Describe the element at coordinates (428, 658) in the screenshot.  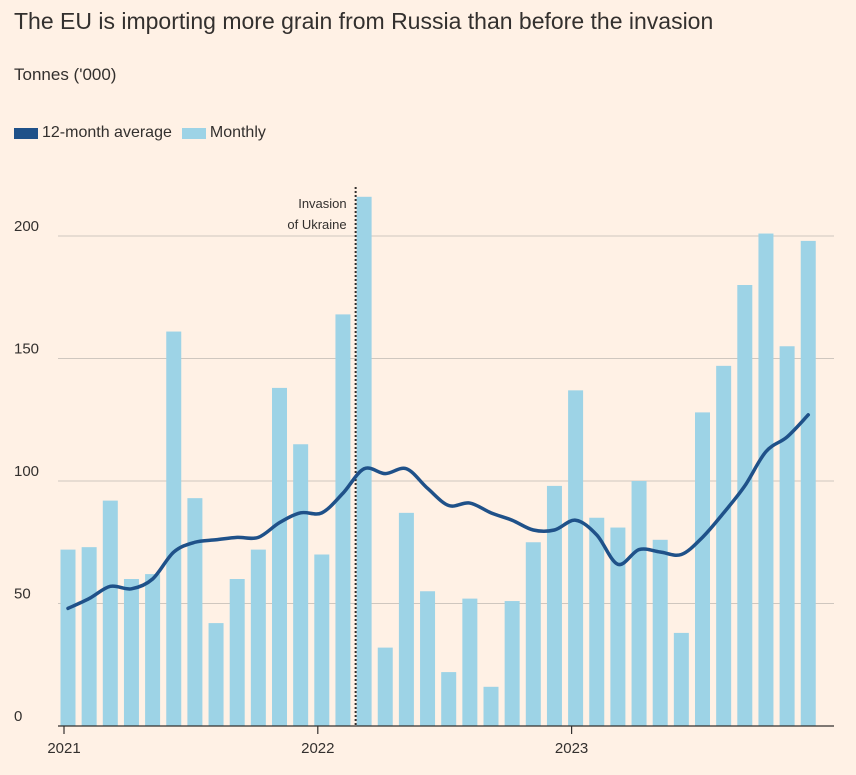
I see `bar-jun-2022` at that location.